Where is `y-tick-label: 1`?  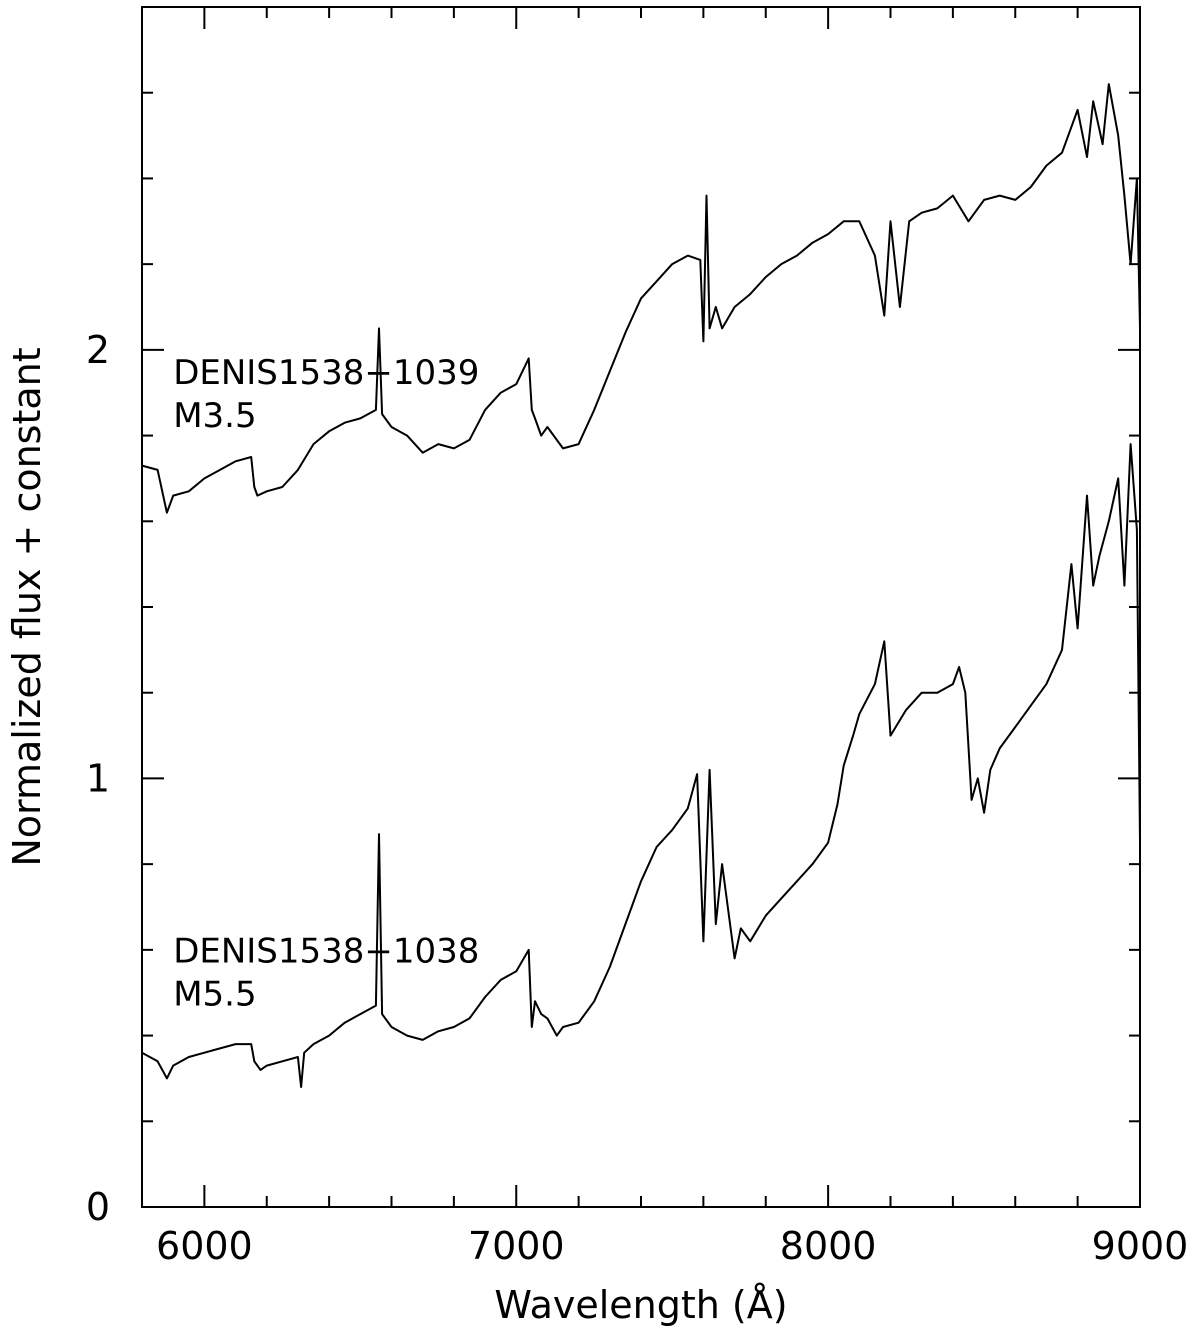
y-tick-label: 1 is located at coordinates (98, 778).